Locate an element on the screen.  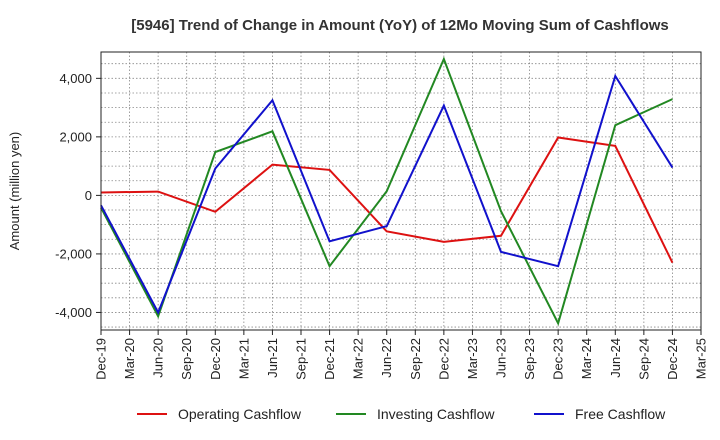
x-tick-label: Dec-21 is located at coordinates (329, 359).